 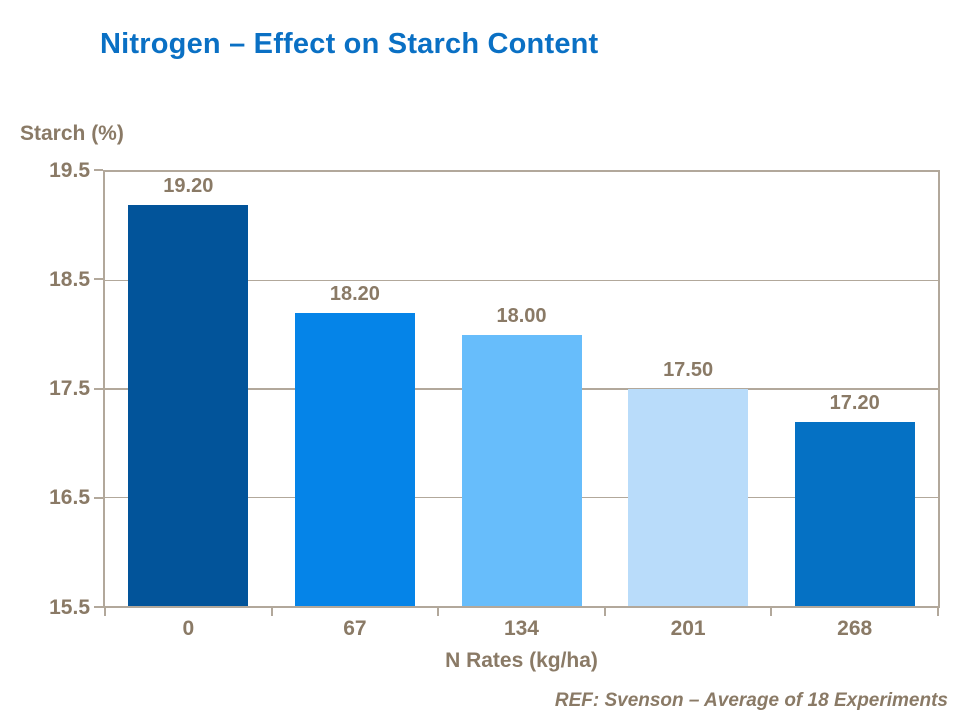 What do you see at coordinates (188, 628) in the screenshot?
I see `x-tick-label: 0` at bounding box center [188, 628].